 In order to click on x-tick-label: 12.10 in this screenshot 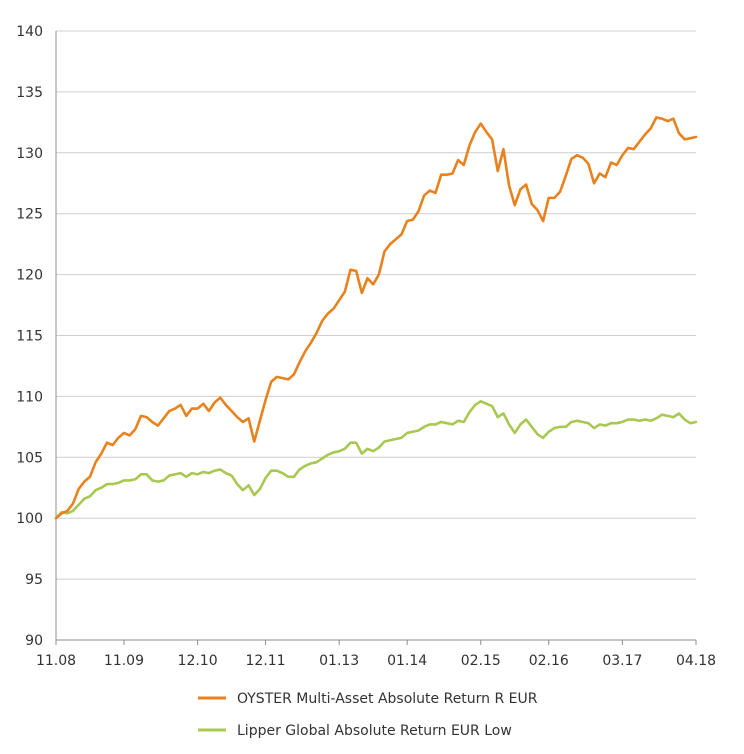, I will do `click(198, 661)`.